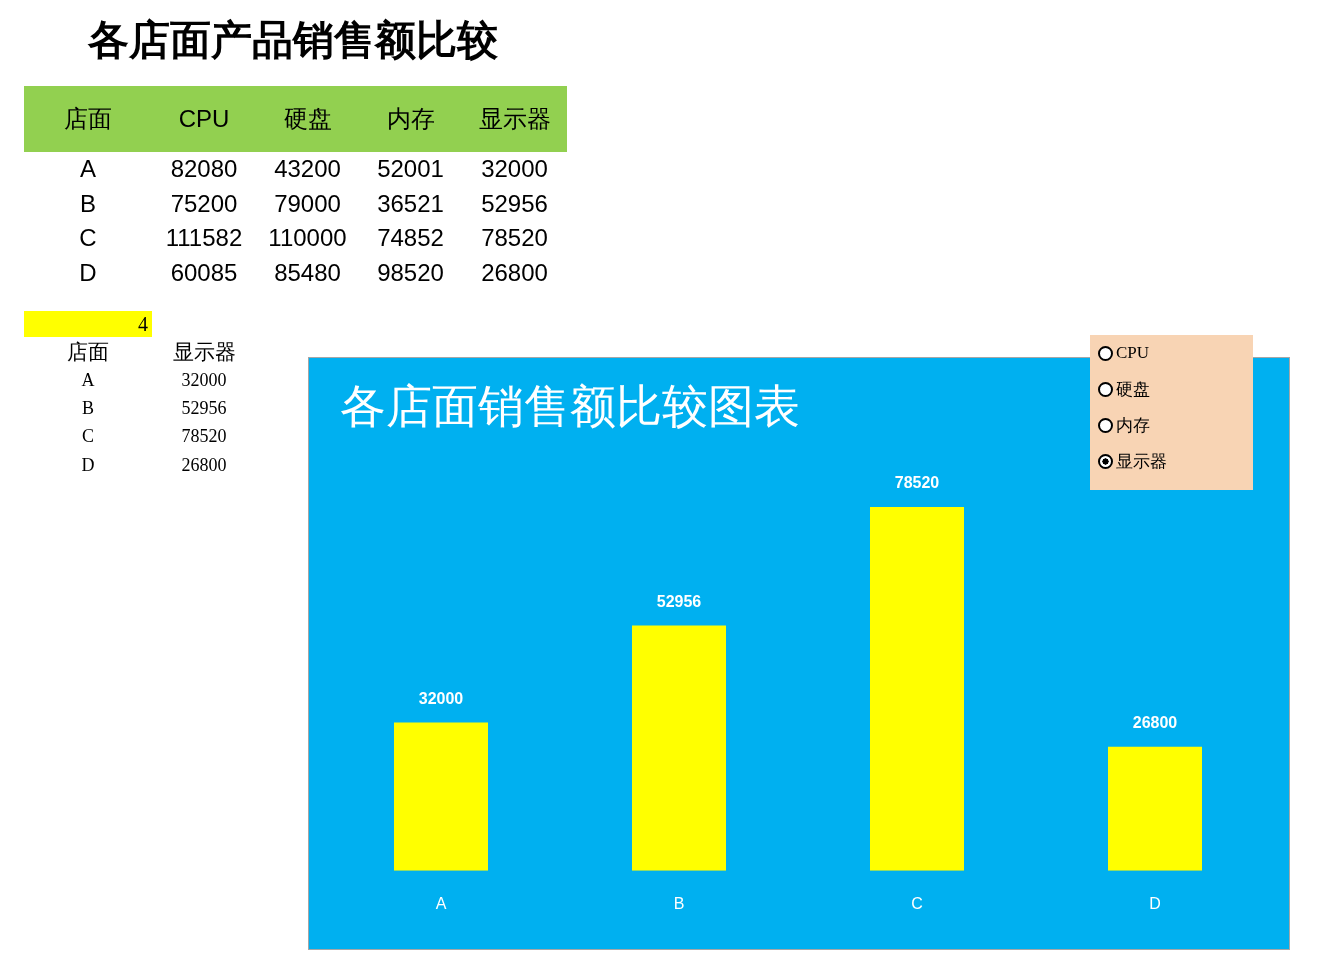  What do you see at coordinates (143, 324) in the screenshot?
I see `text: 4` at bounding box center [143, 324].